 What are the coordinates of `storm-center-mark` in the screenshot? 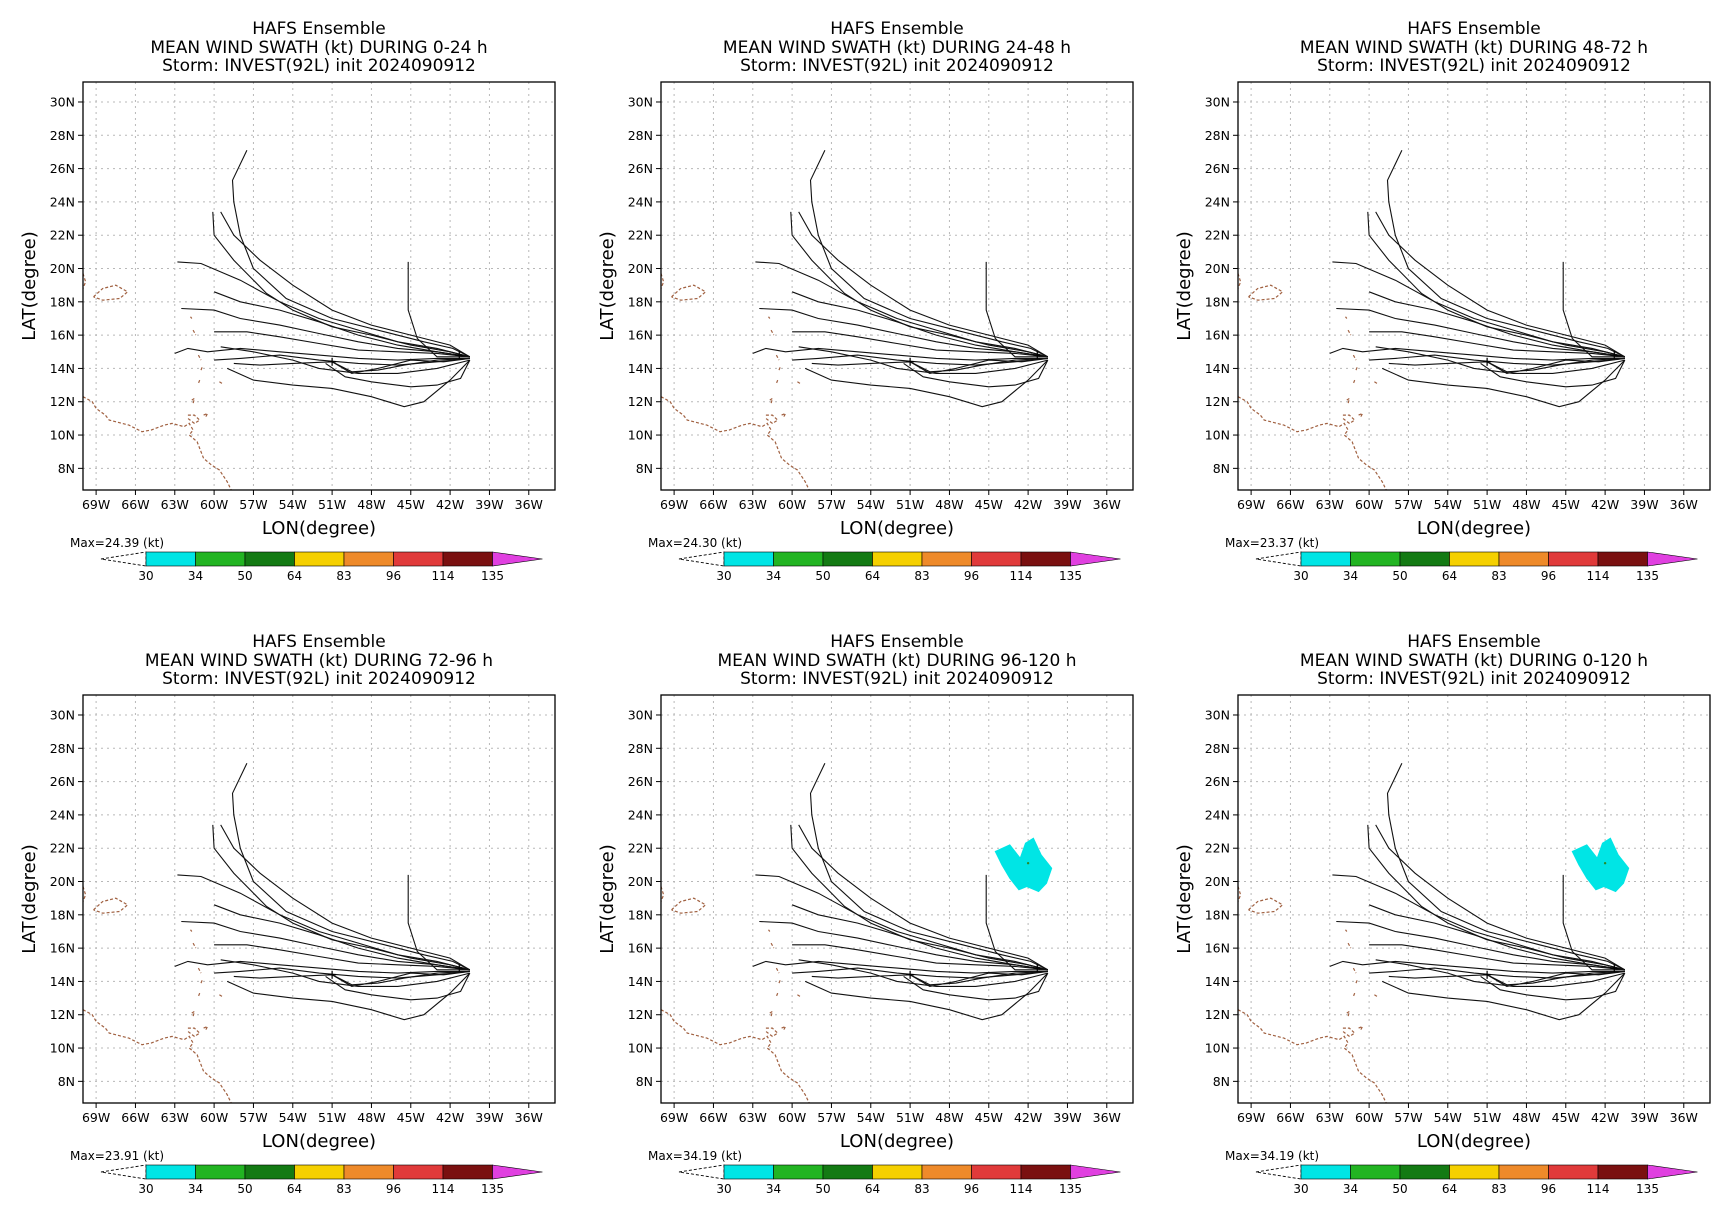 It's located at (1037, 355).